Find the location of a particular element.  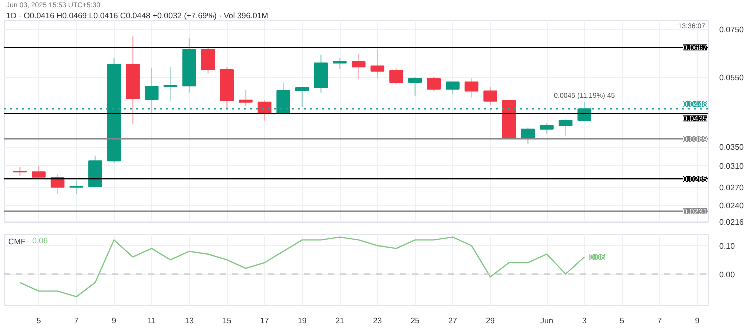

x-tick-label: 11 is located at coordinates (152, 321).